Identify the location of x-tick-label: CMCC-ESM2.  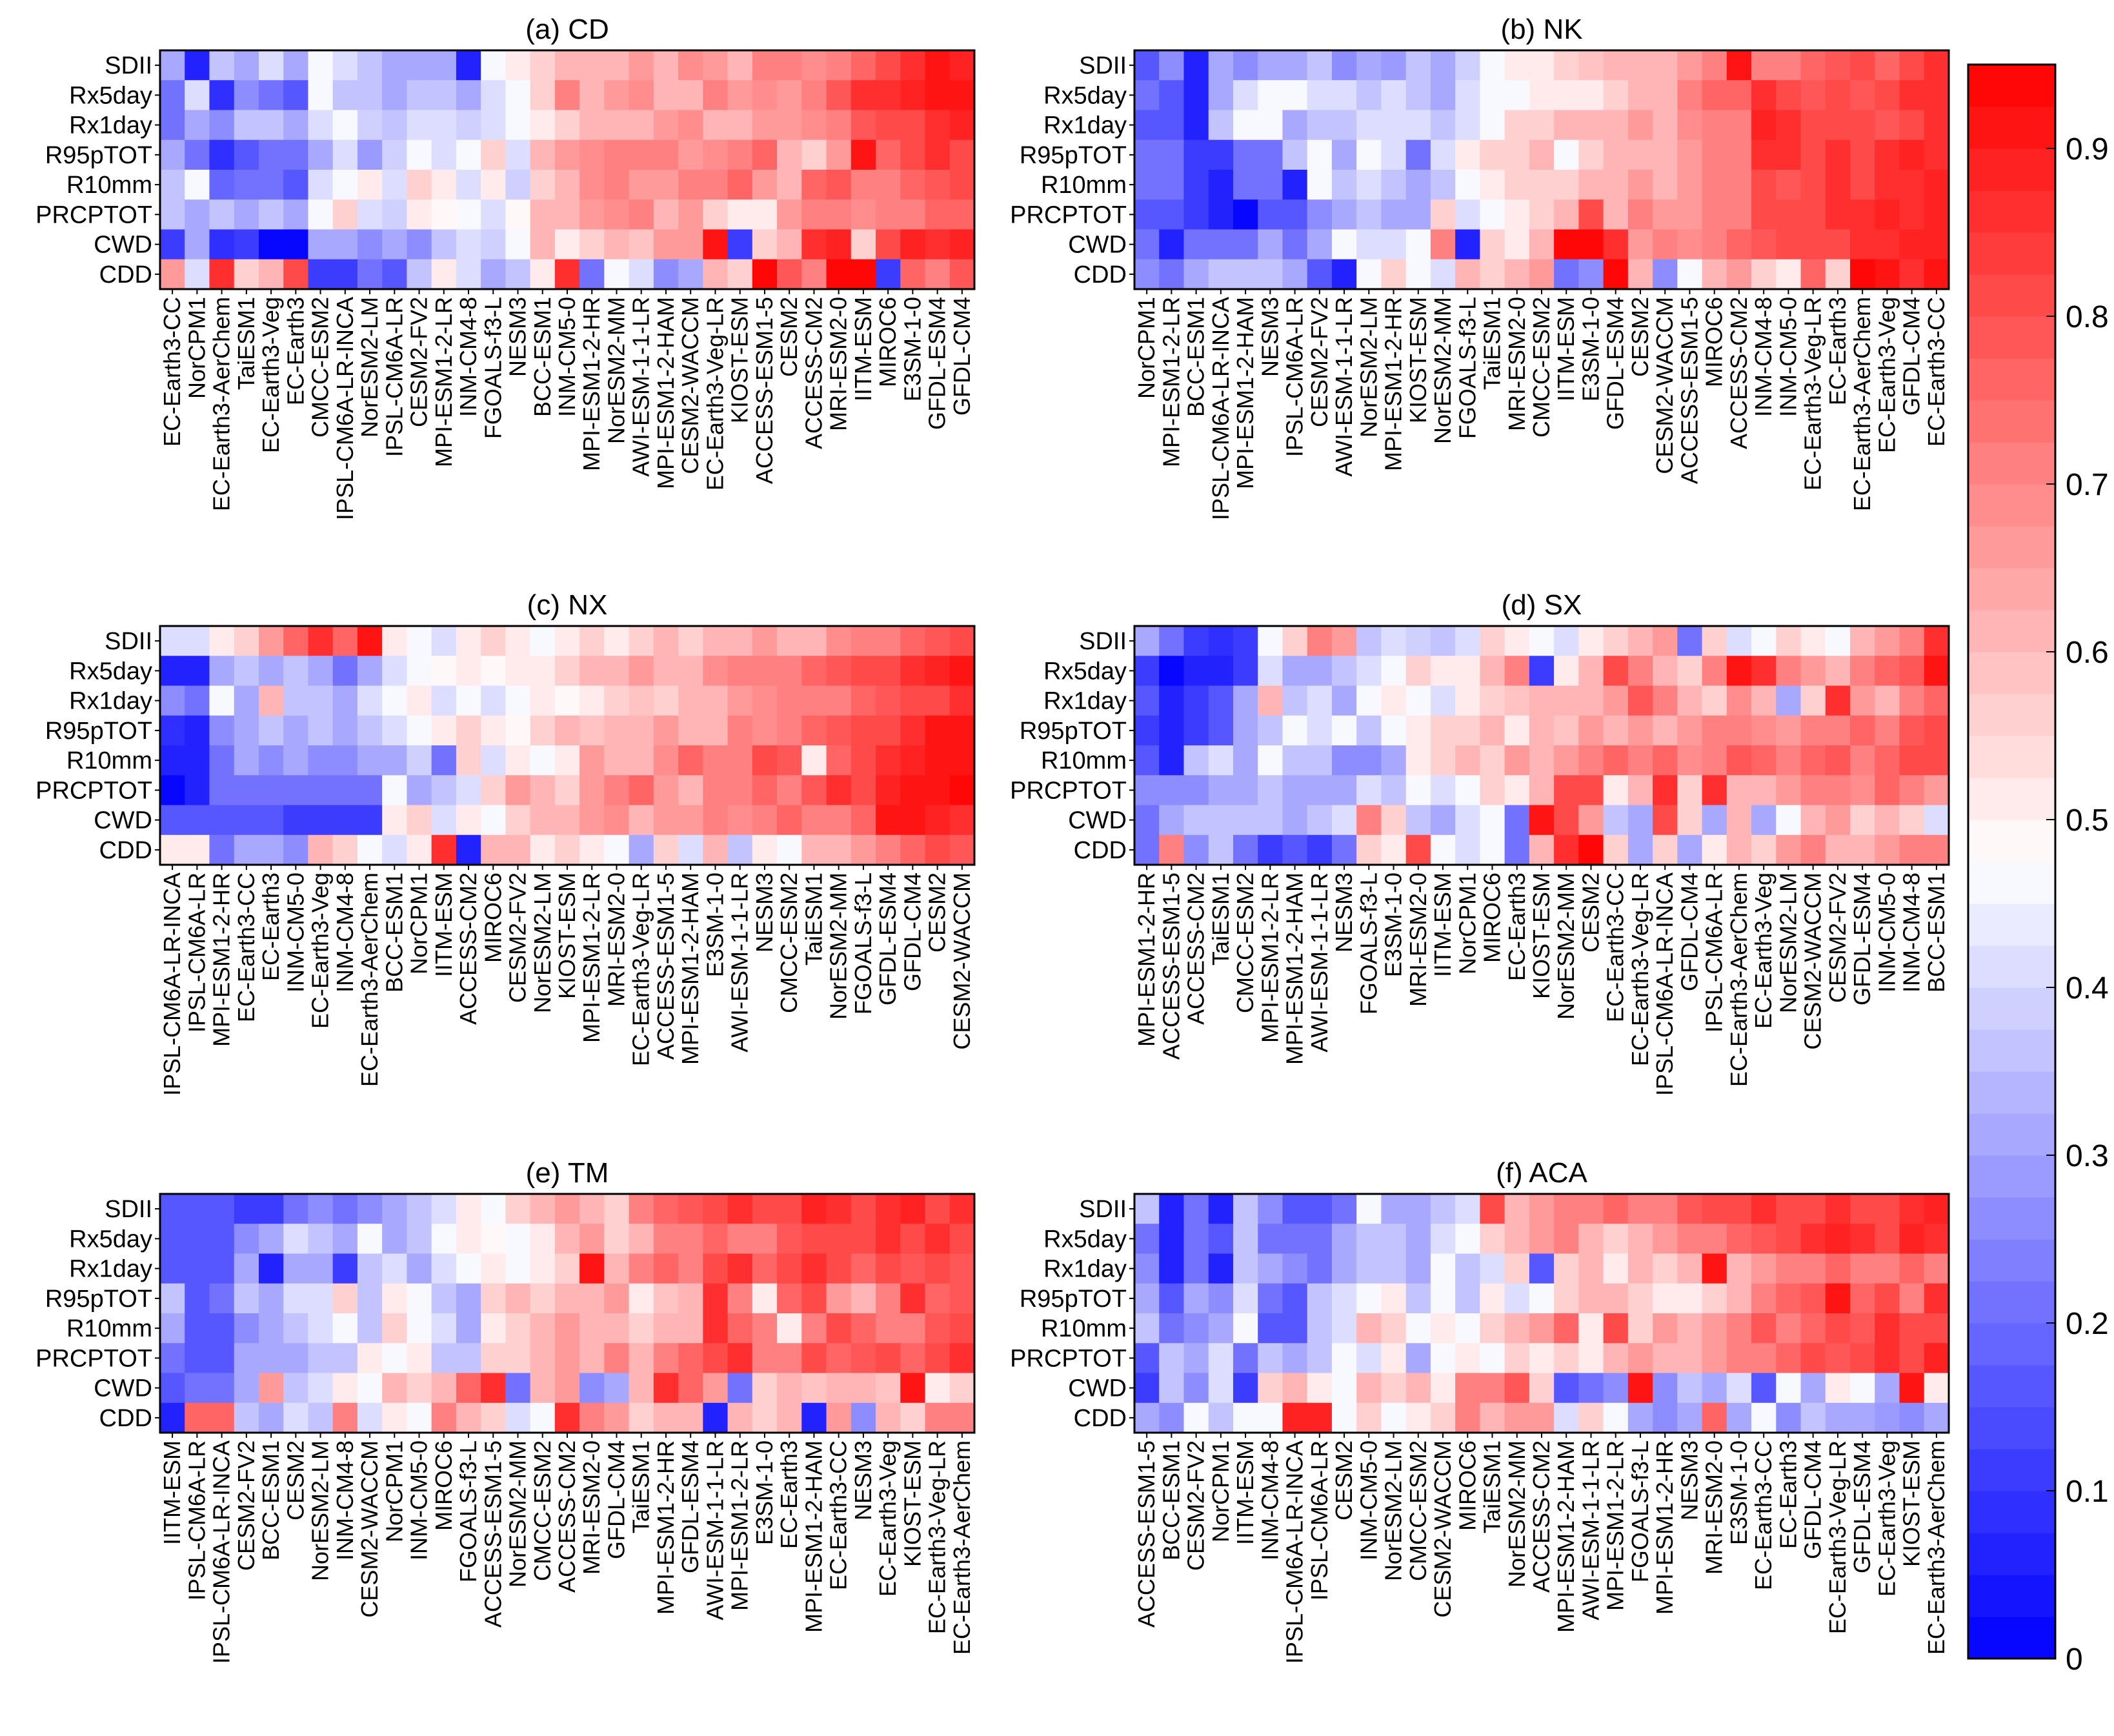
(1418, 1510).